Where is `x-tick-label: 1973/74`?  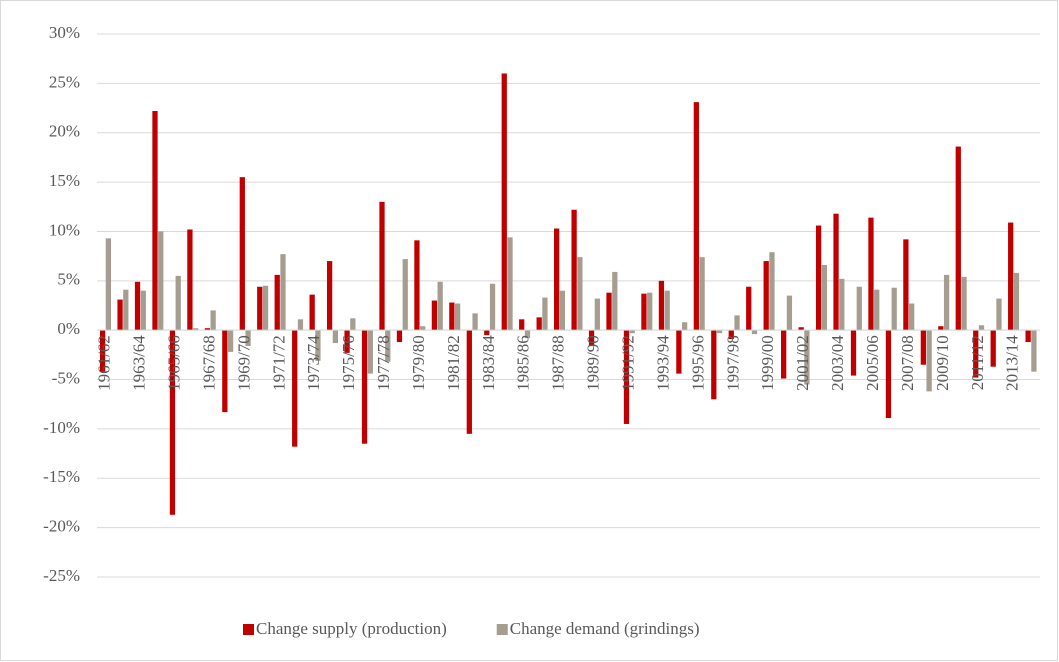
x-tick-label: 1973/74 is located at coordinates (313, 363).